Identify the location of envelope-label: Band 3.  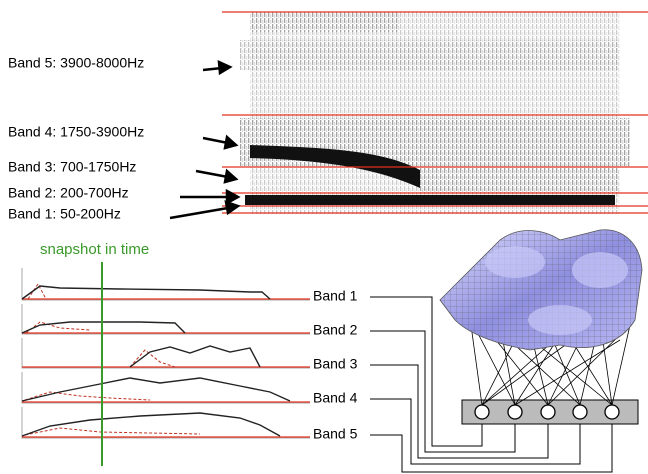
(335, 364).